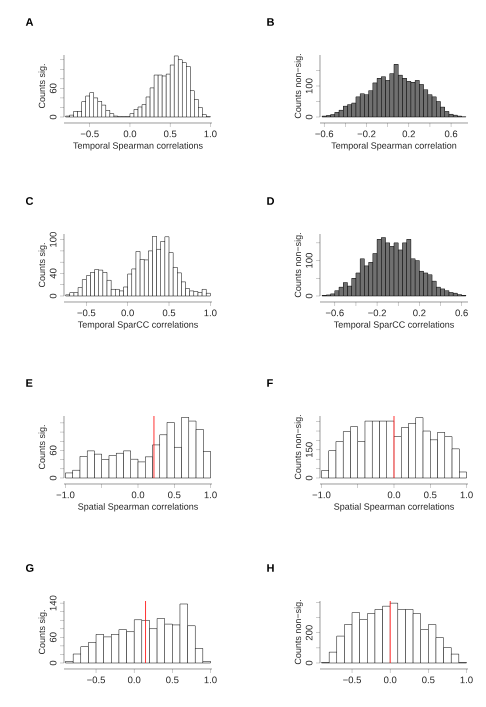  Describe the element at coordinates (270, 22) in the screenshot. I see `chart-title: B` at that location.